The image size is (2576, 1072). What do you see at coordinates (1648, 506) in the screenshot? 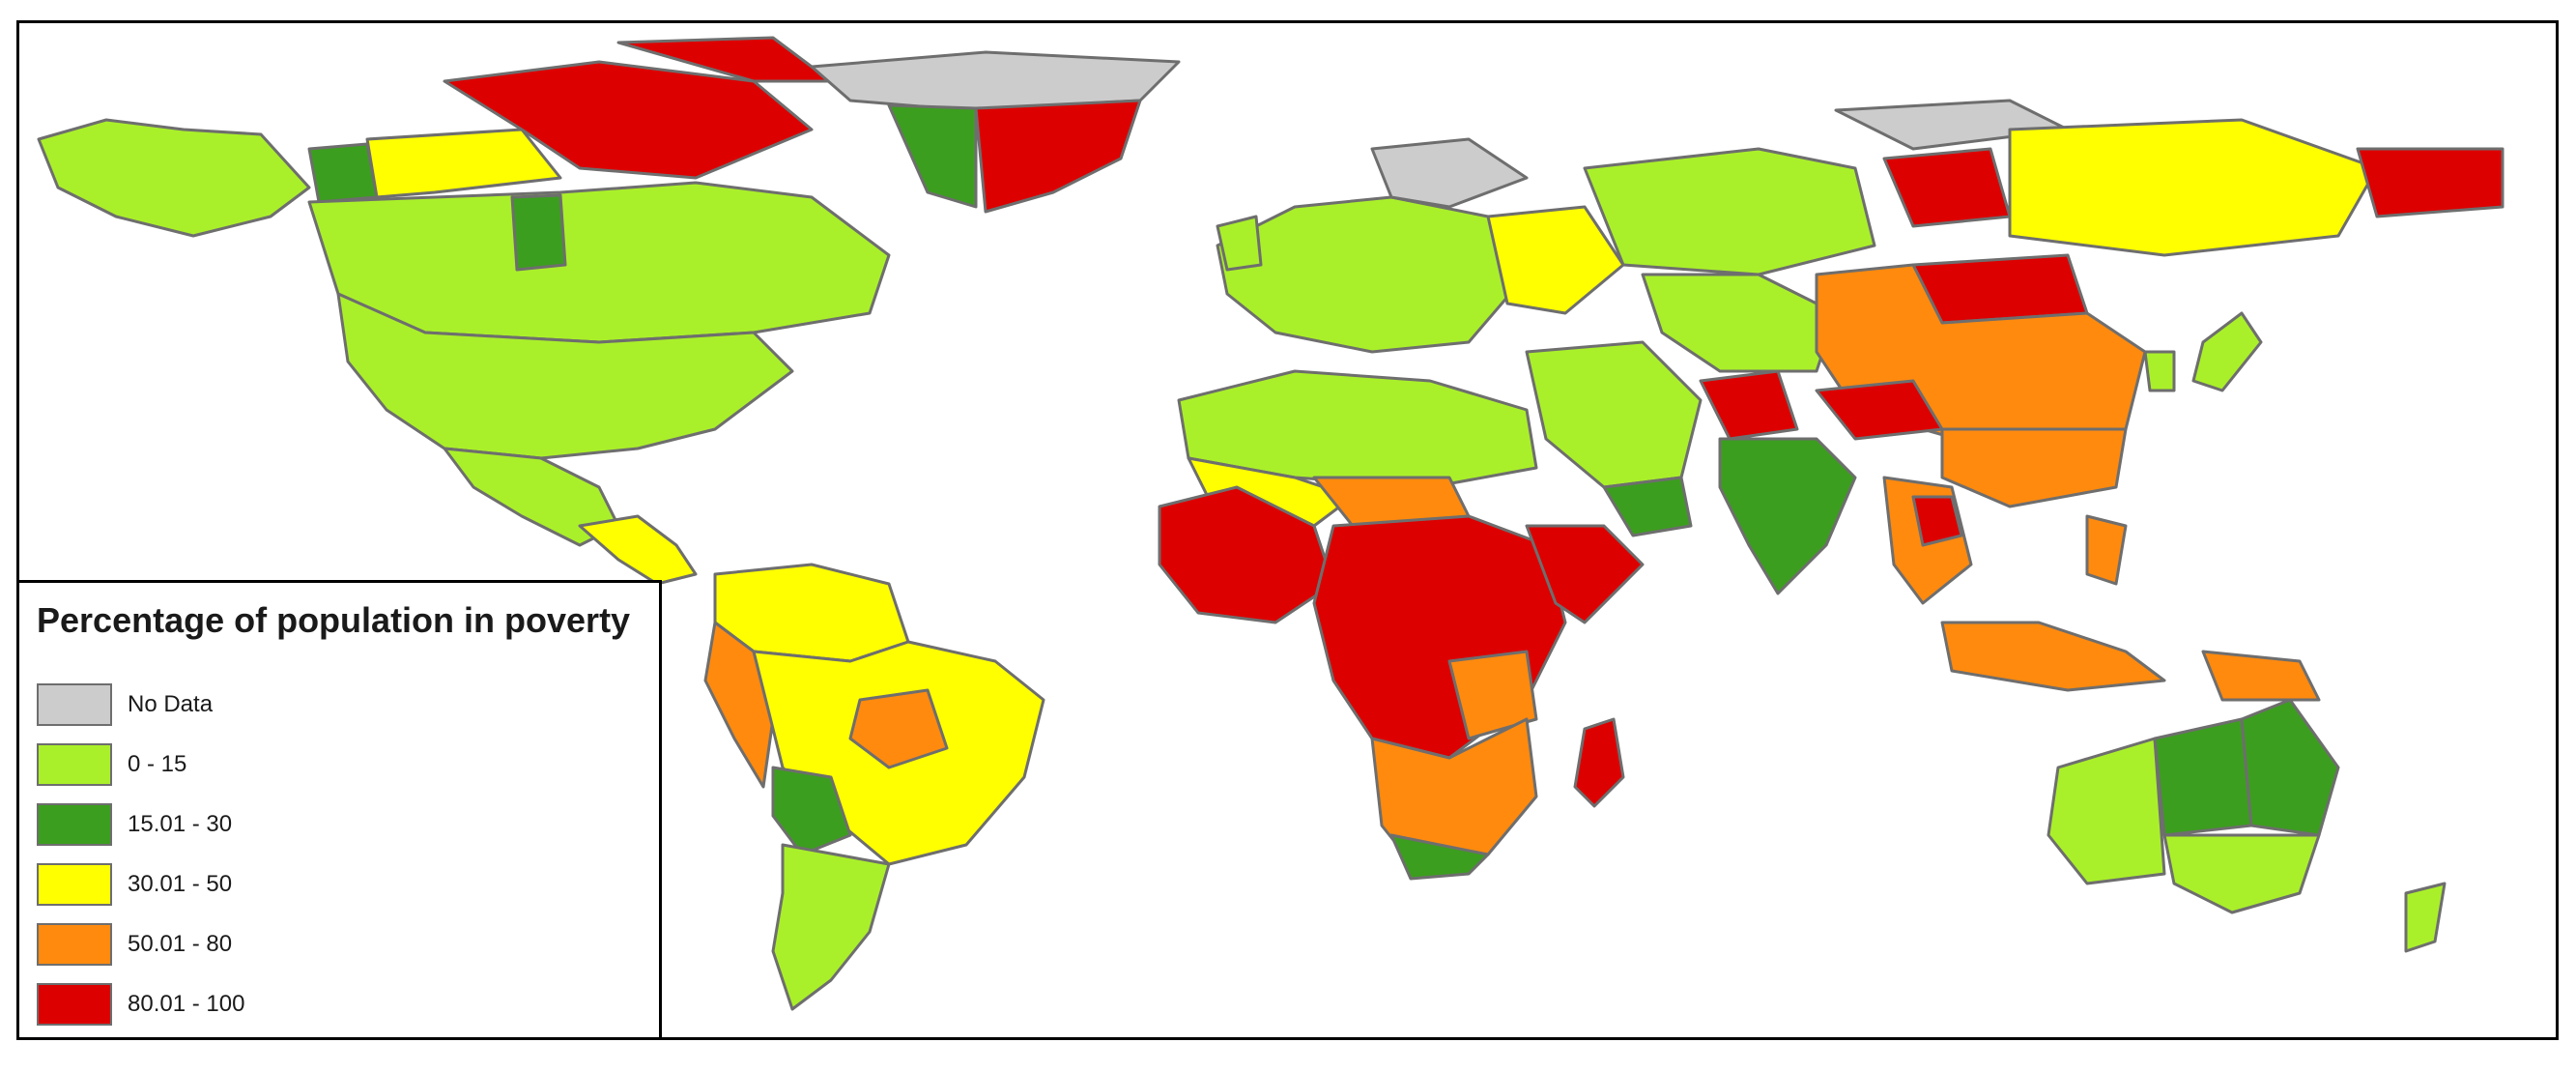
I see `region-arabia-yemen` at bounding box center [1648, 506].